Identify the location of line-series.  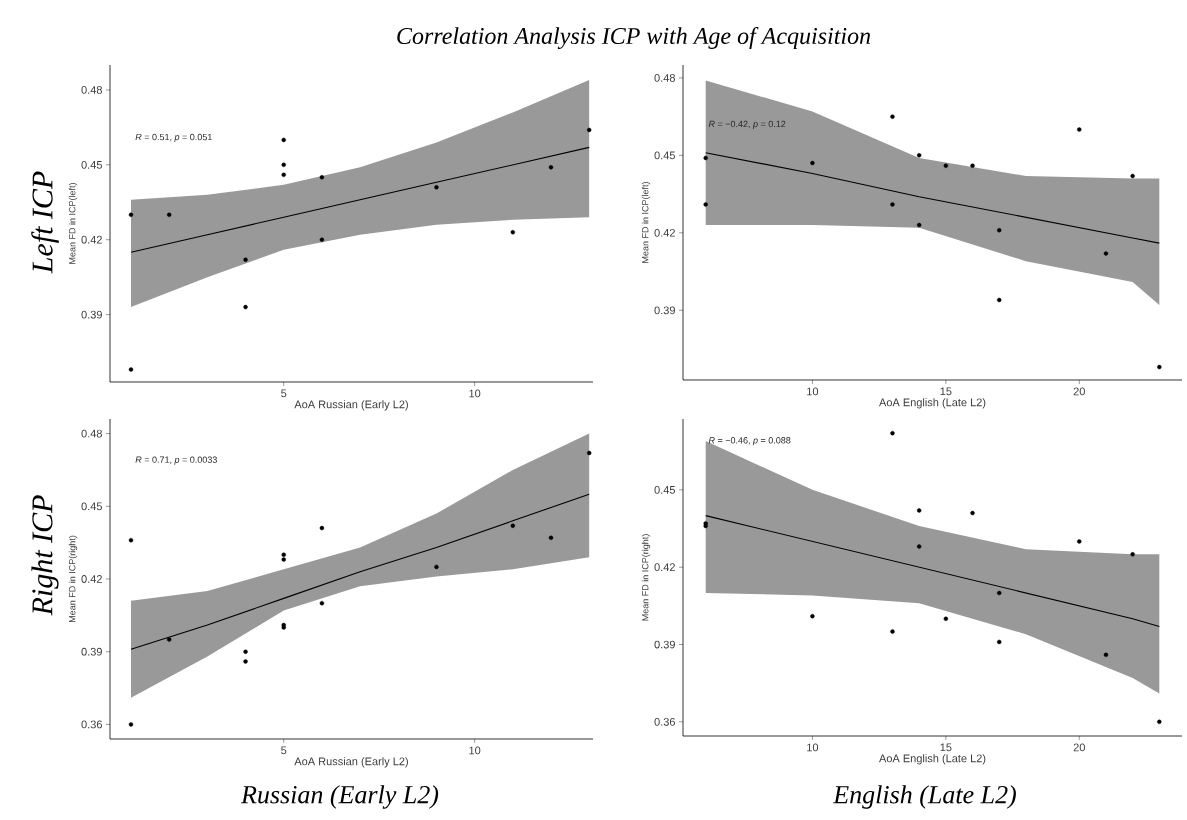
(360, 571).